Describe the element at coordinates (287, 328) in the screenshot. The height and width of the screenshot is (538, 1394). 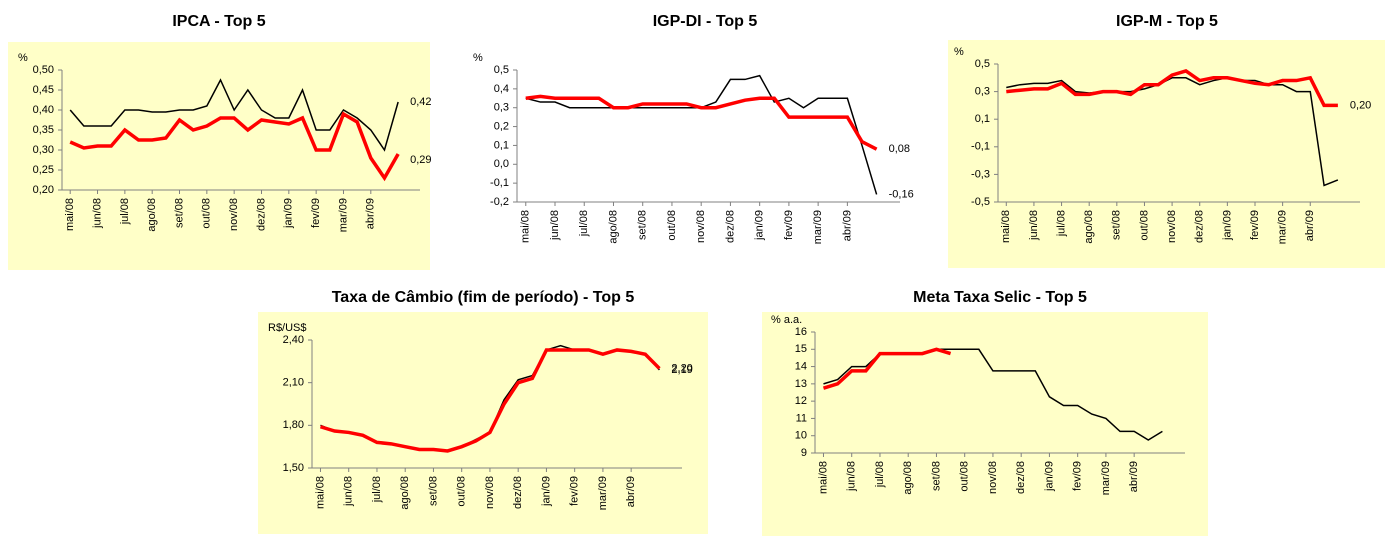
I see `y-axis-label: R$/US$` at that location.